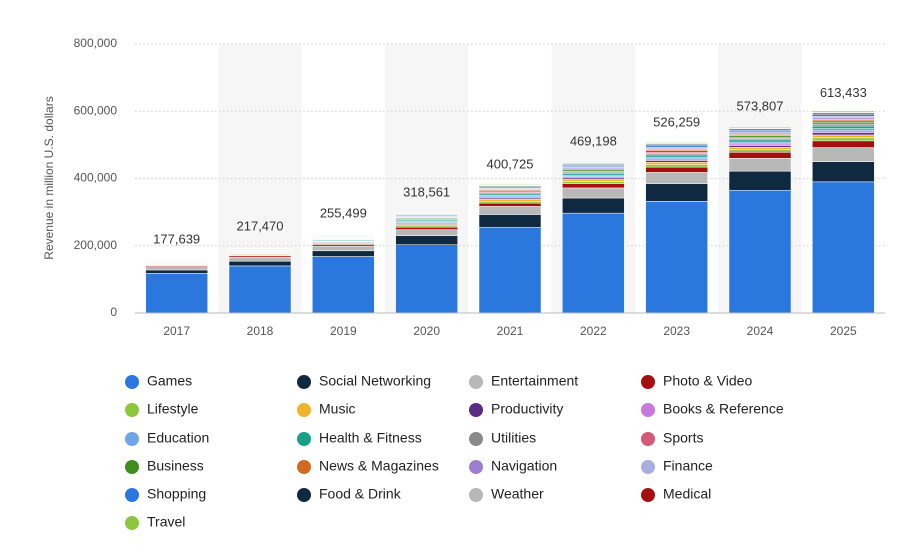 The height and width of the screenshot is (553, 900). I want to click on x-tick-label: 2023, so click(676, 331).